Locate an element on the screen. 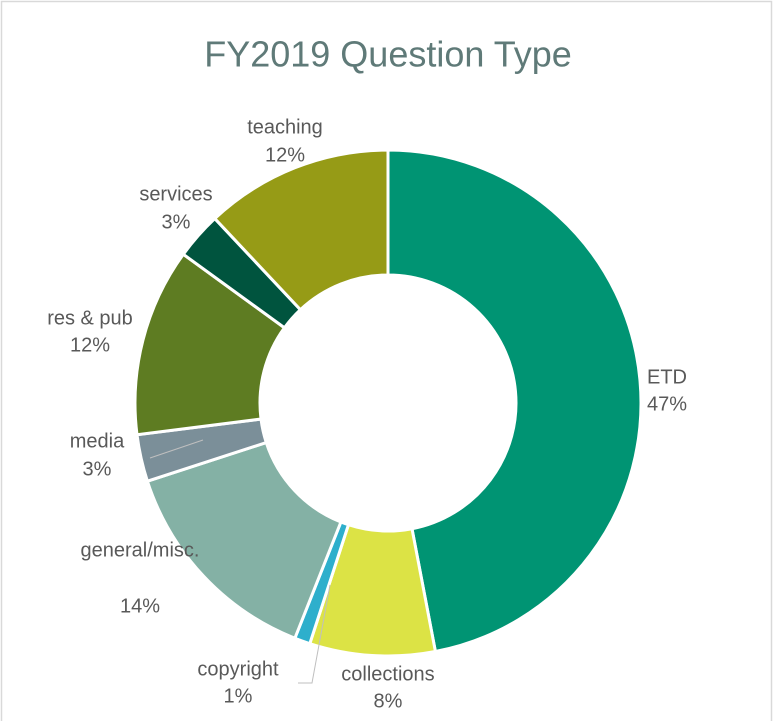  data-label-name: general/misc. is located at coordinates (140, 550).